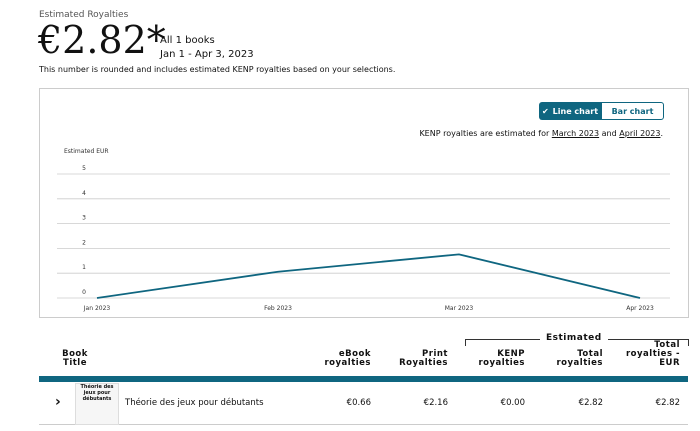 This screenshot has height=431, width=700. I want to click on toggle-label: Bar chart, so click(632, 111).